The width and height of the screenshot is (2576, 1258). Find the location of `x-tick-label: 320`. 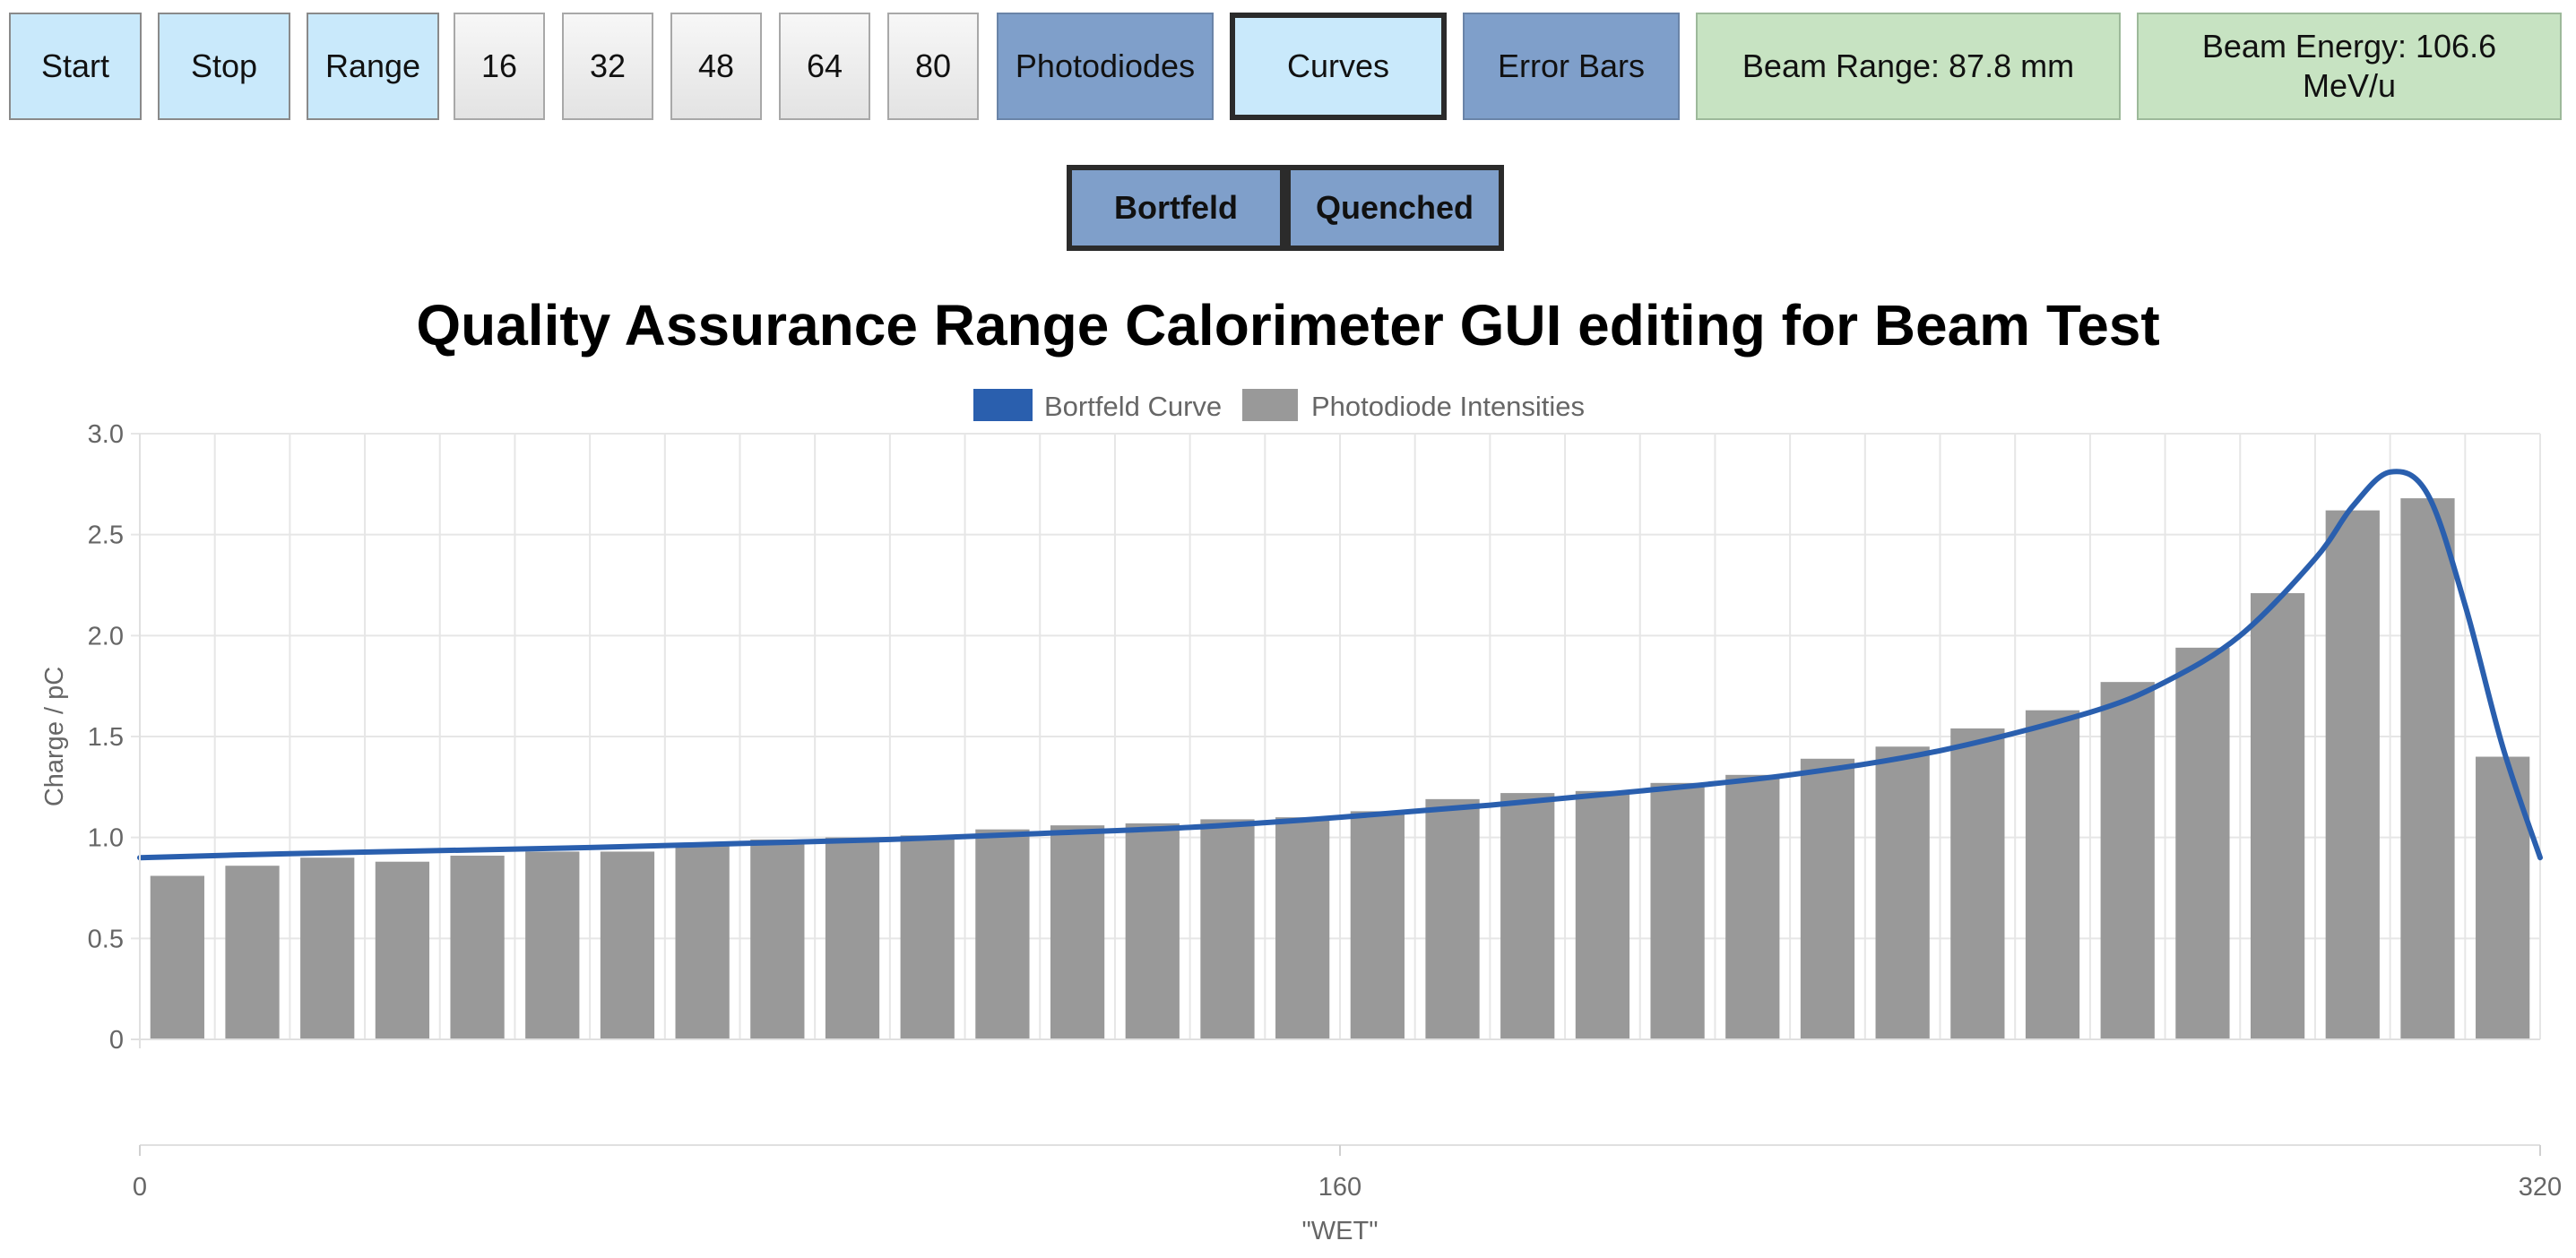

x-tick-label: 320 is located at coordinates (2540, 1187).